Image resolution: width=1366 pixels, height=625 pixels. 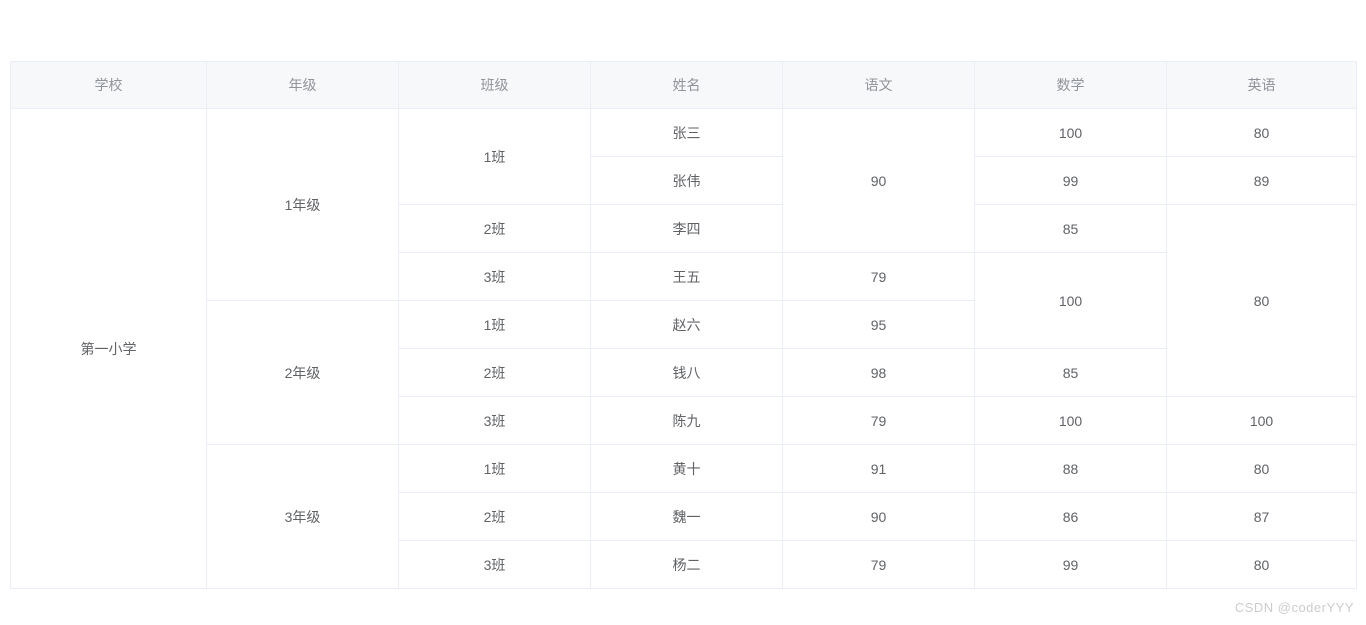 I want to click on column-header: 姓名, so click(x=686, y=85).